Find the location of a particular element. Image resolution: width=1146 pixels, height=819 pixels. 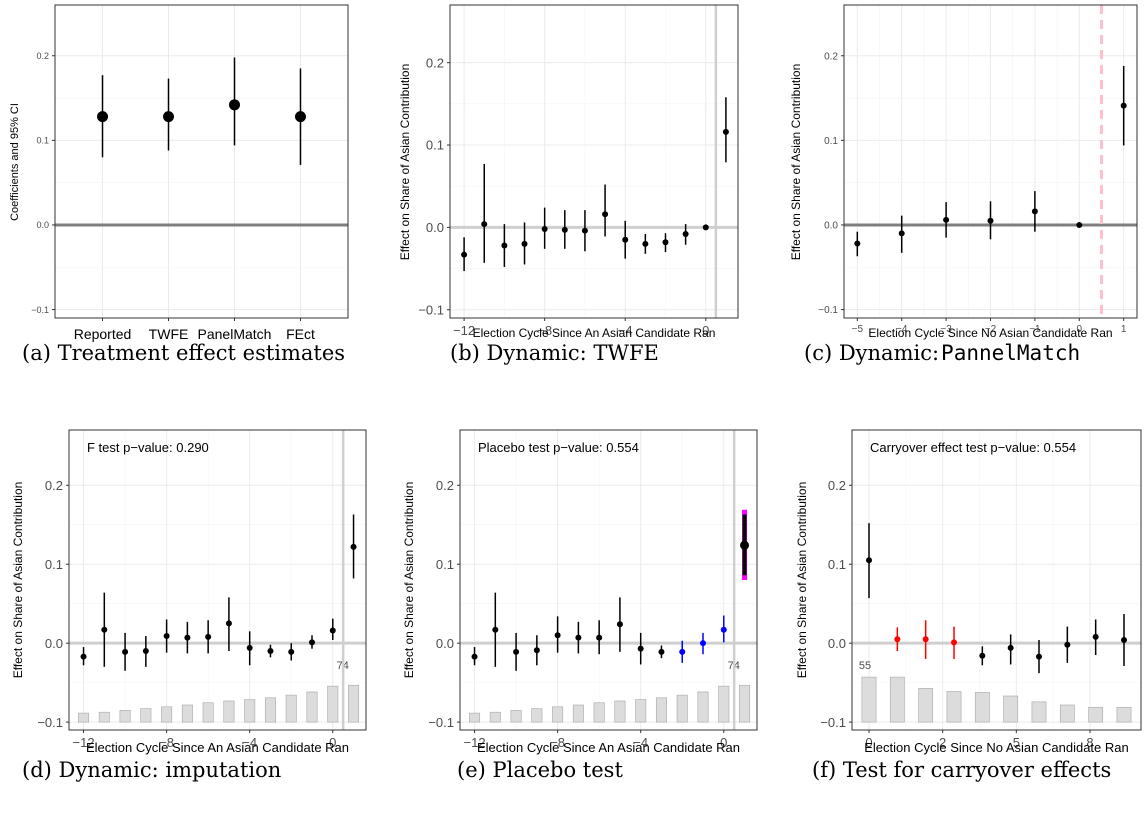

x-ticks: Reported TWFE PanelMatch FEct is located at coordinates (194, 330).